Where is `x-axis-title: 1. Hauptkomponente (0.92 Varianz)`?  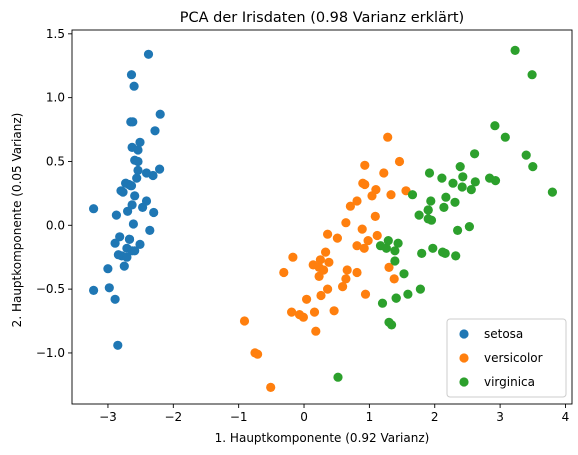 x-axis-title: 1. Hauptkomponente (0.92 Varianz) is located at coordinates (322, 438).